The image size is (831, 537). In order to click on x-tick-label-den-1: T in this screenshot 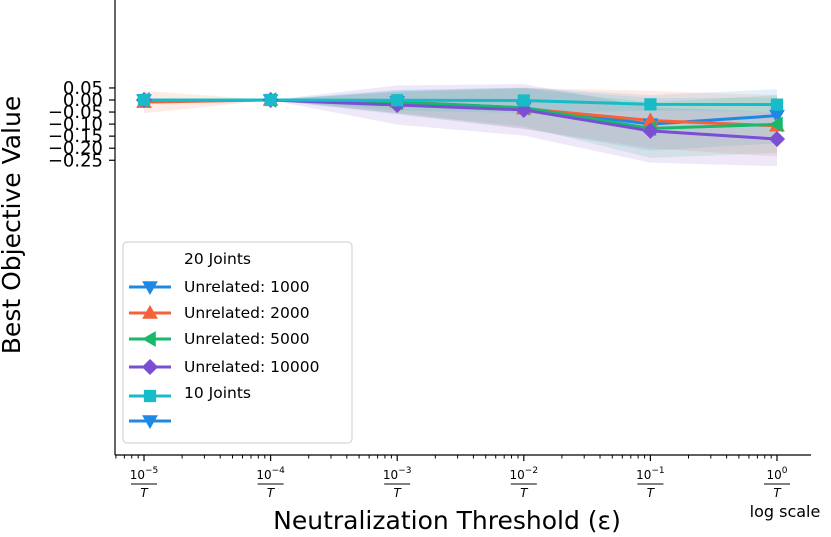, I will do `click(271, 493)`.